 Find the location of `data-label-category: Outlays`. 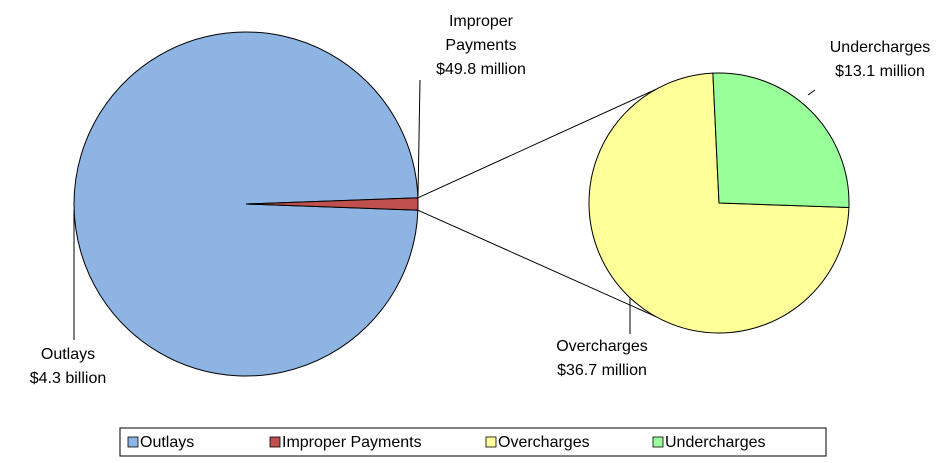

data-label-category: Outlays is located at coordinates (68, 354).